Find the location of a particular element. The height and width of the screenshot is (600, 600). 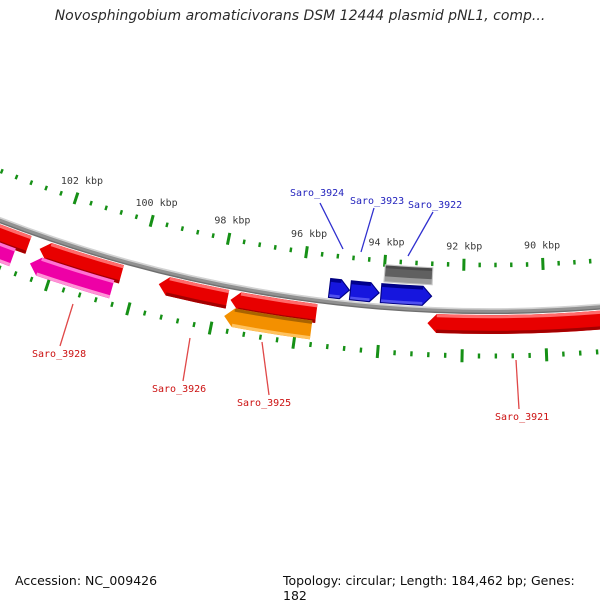

ruler-label: 94 kbp is located at coordinates (386, 242).